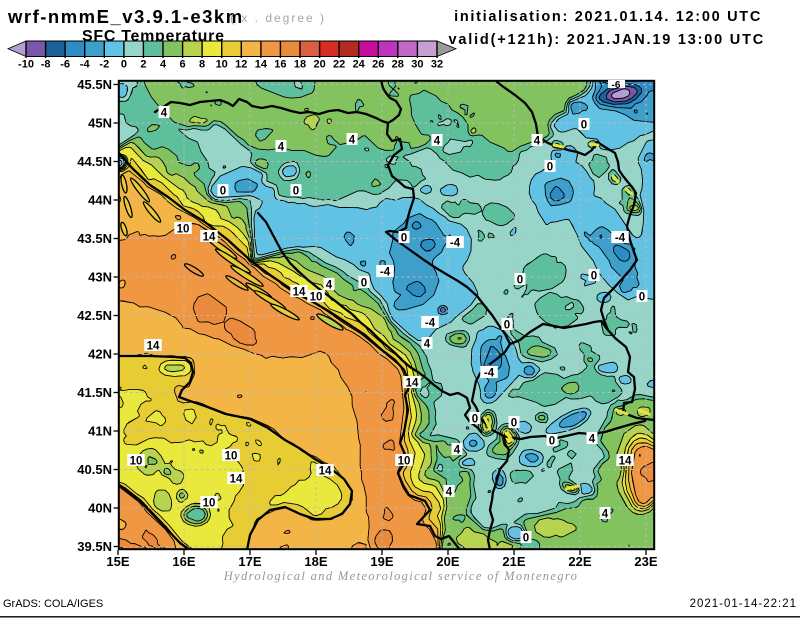  What do you see at coordinates (202, 65) in the screenshot?
I see `svg-text: 8` at bounding box center [202, 65].